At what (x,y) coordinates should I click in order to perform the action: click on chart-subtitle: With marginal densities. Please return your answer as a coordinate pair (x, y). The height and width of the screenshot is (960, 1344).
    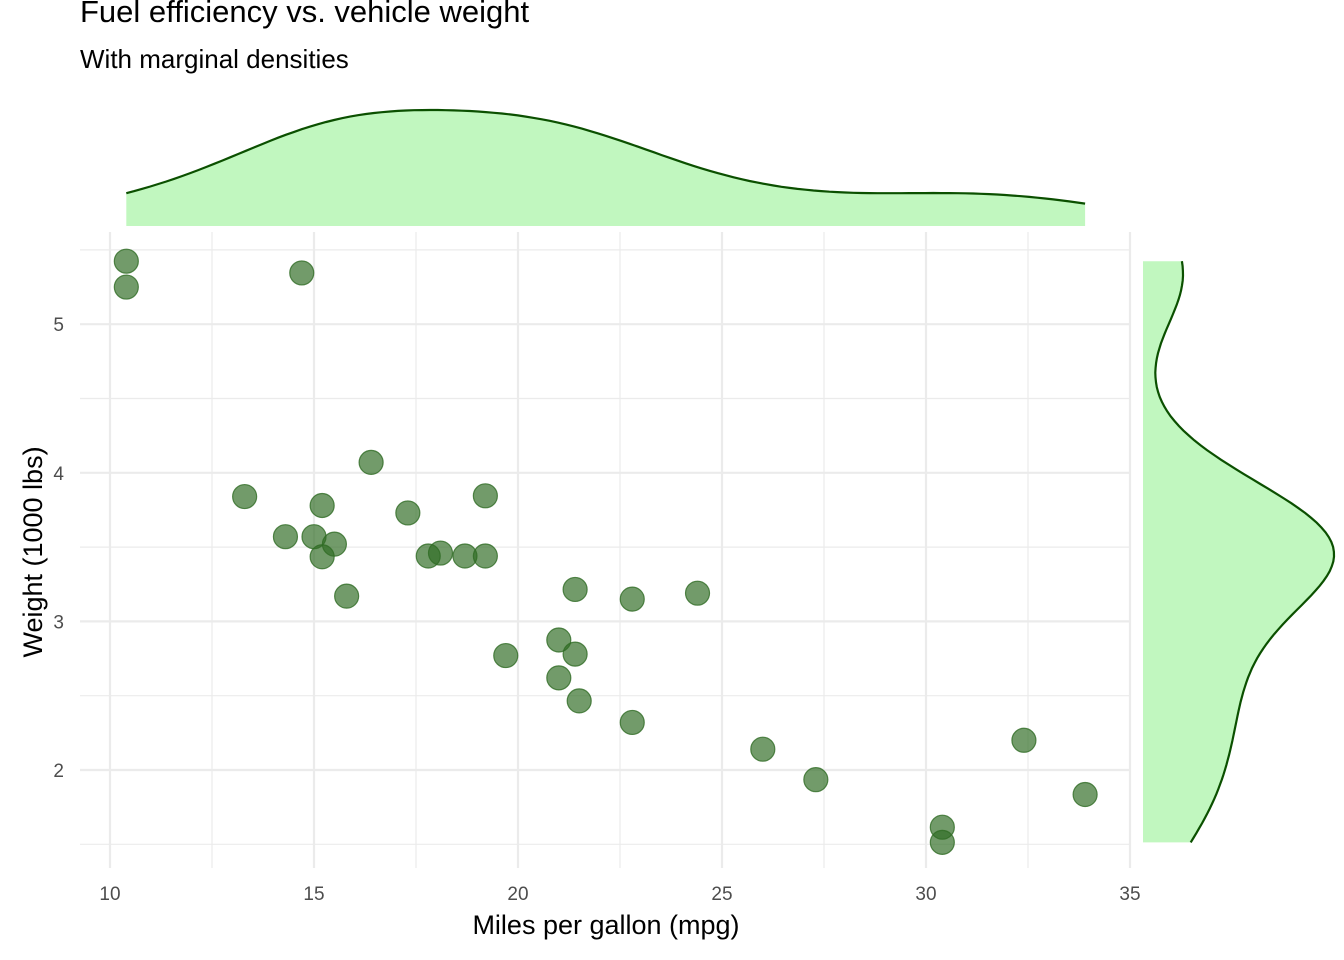
    Looking at the image, I should click on (214, 59).